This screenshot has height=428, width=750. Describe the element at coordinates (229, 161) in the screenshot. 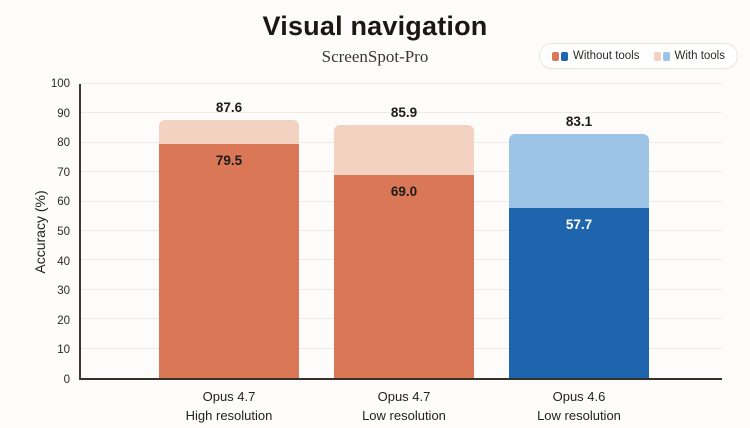

I see `bar-without-tools-value-label: 79.5` at that location.